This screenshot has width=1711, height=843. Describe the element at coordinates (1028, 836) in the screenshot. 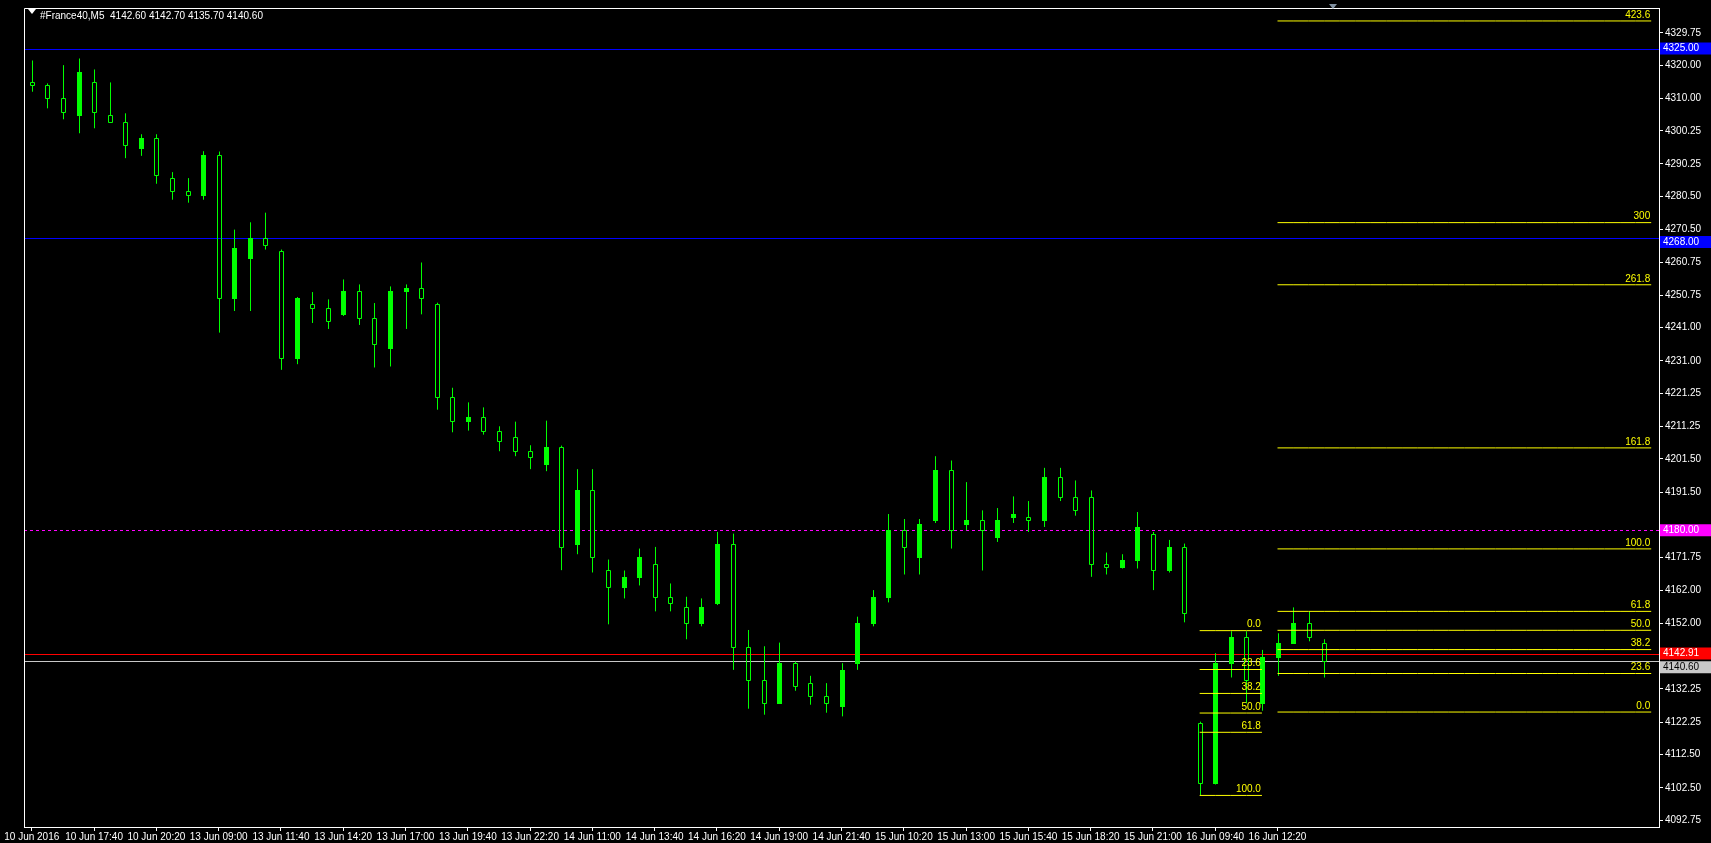

I see `x-tick-label: 15 Jun 15:40` at that location.